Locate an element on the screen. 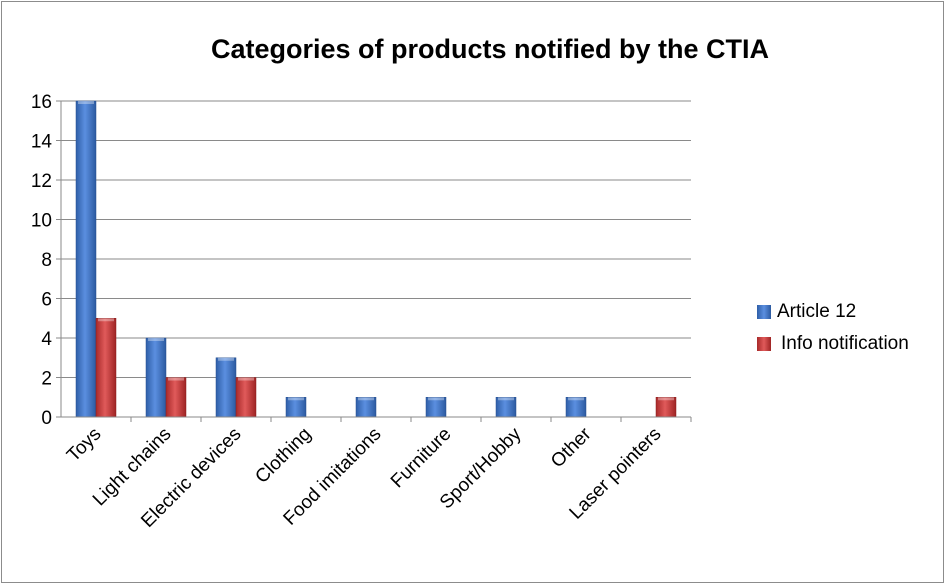 The image size is (947, 586). x-tick-label: Clothing is located at coordinates (283, 456).